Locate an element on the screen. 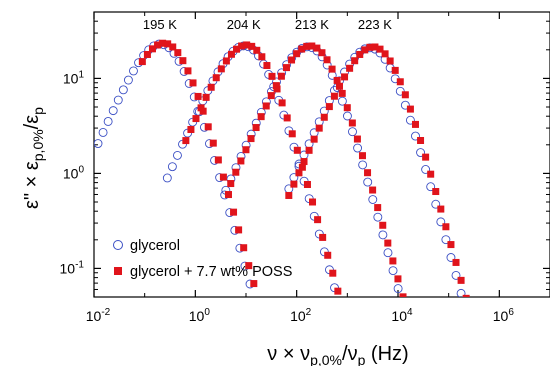 The width and height of the screenshot is (550, 366). legend: glycerol glycerol + 7.7 wt% POSS is located at coordinates (202, 259).